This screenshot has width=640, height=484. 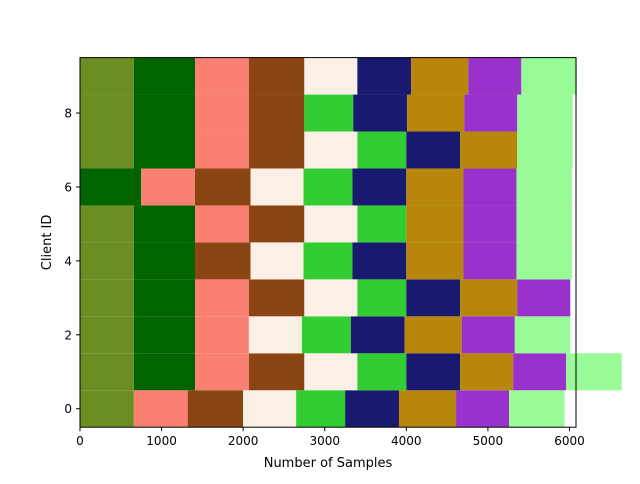 I want to click on x-tick-label: 2000, so click(x=243, y=441).